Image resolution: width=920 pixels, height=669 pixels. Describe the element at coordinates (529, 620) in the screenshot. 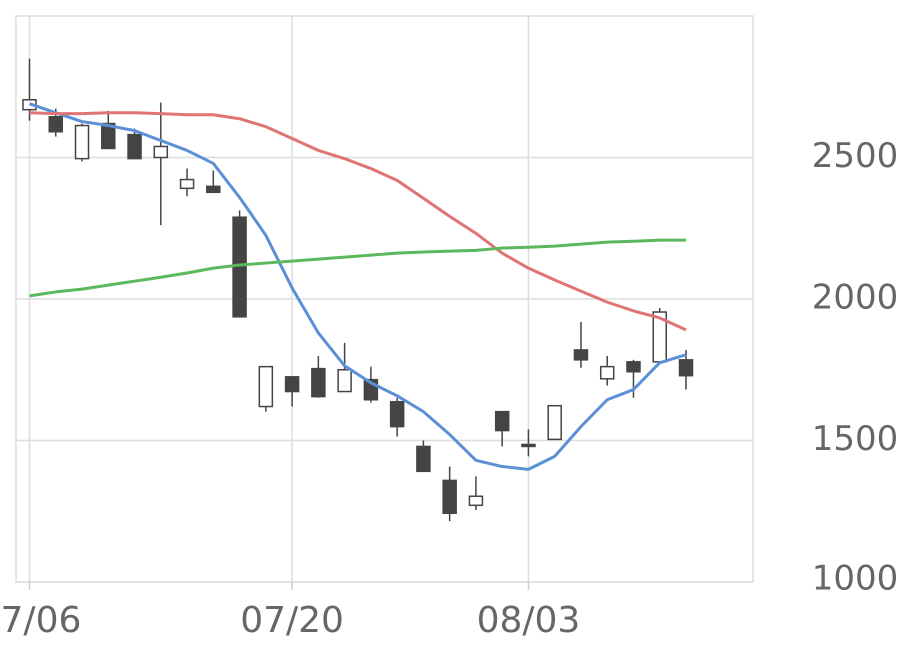

I see `x-tick-label: 08/03` at that location.